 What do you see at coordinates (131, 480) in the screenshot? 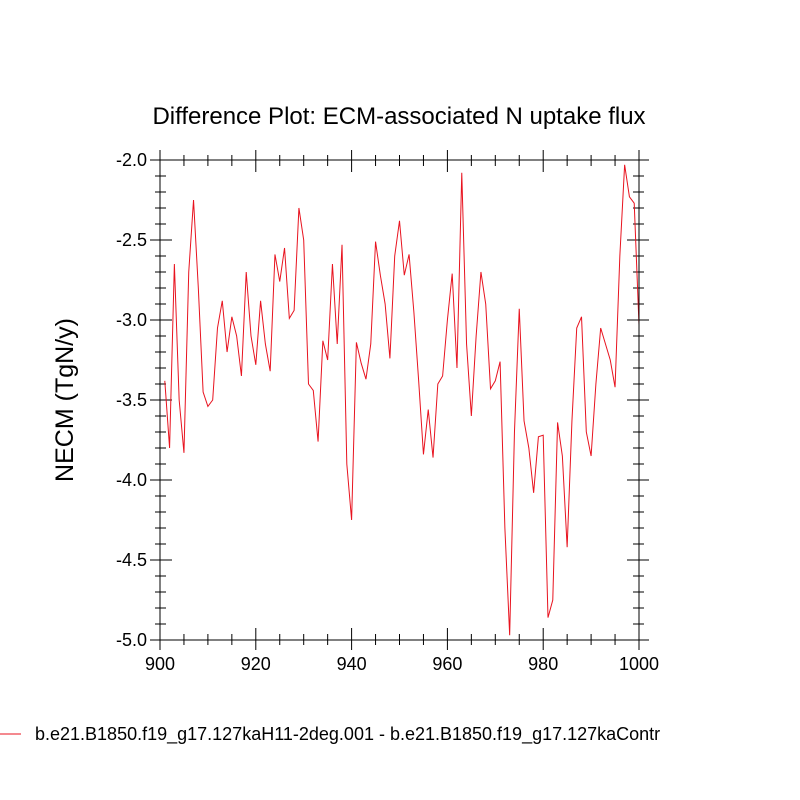
I see `y-tick-label: -4.0` at bounding box center [131, 480].